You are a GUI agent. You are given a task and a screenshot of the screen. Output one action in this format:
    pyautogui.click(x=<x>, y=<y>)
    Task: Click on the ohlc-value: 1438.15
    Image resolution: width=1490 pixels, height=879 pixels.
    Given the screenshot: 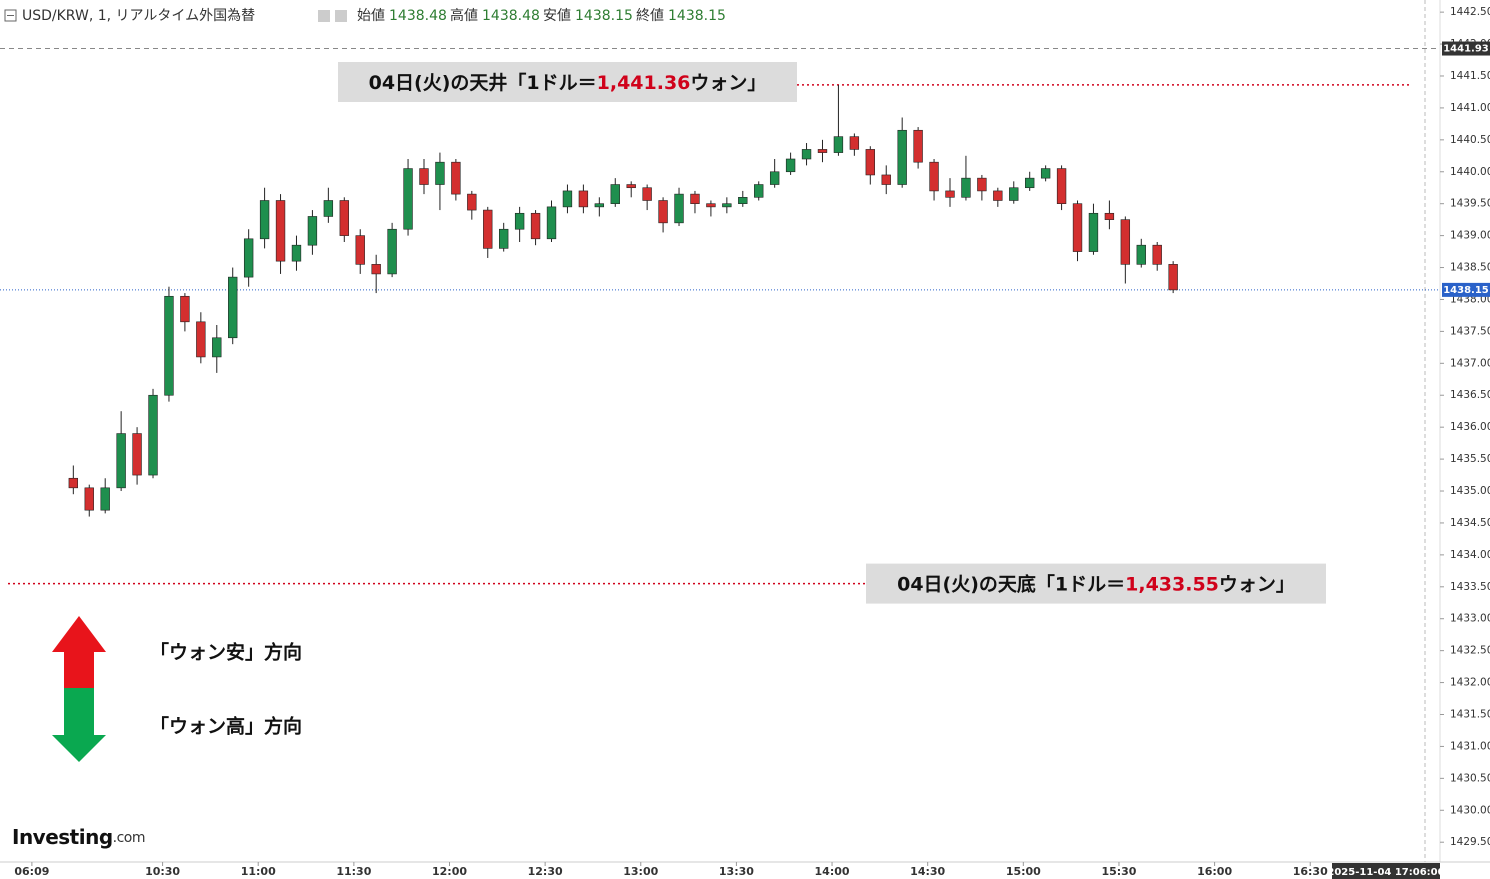 What is the action you would take?
    pyautogui.click(x=604, y=16)
    